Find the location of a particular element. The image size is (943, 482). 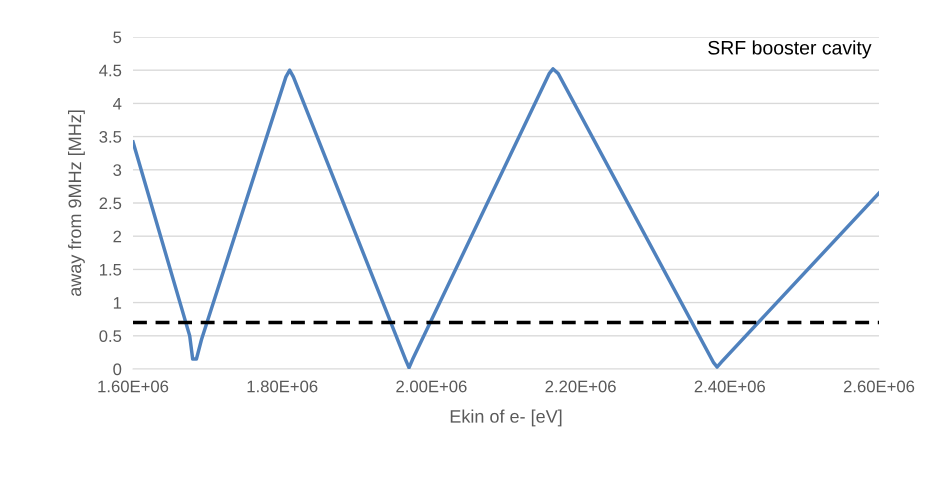

y-tick-label: 1.5 is located at coordinates (111, 270).